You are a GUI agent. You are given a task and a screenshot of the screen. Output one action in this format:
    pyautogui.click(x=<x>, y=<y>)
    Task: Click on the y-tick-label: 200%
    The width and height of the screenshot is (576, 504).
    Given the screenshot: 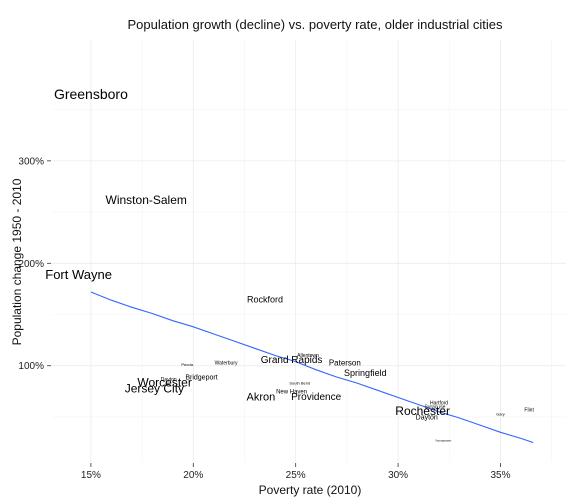 What is the action you would take?
    pyautogui.click(x=31, y=264)
    